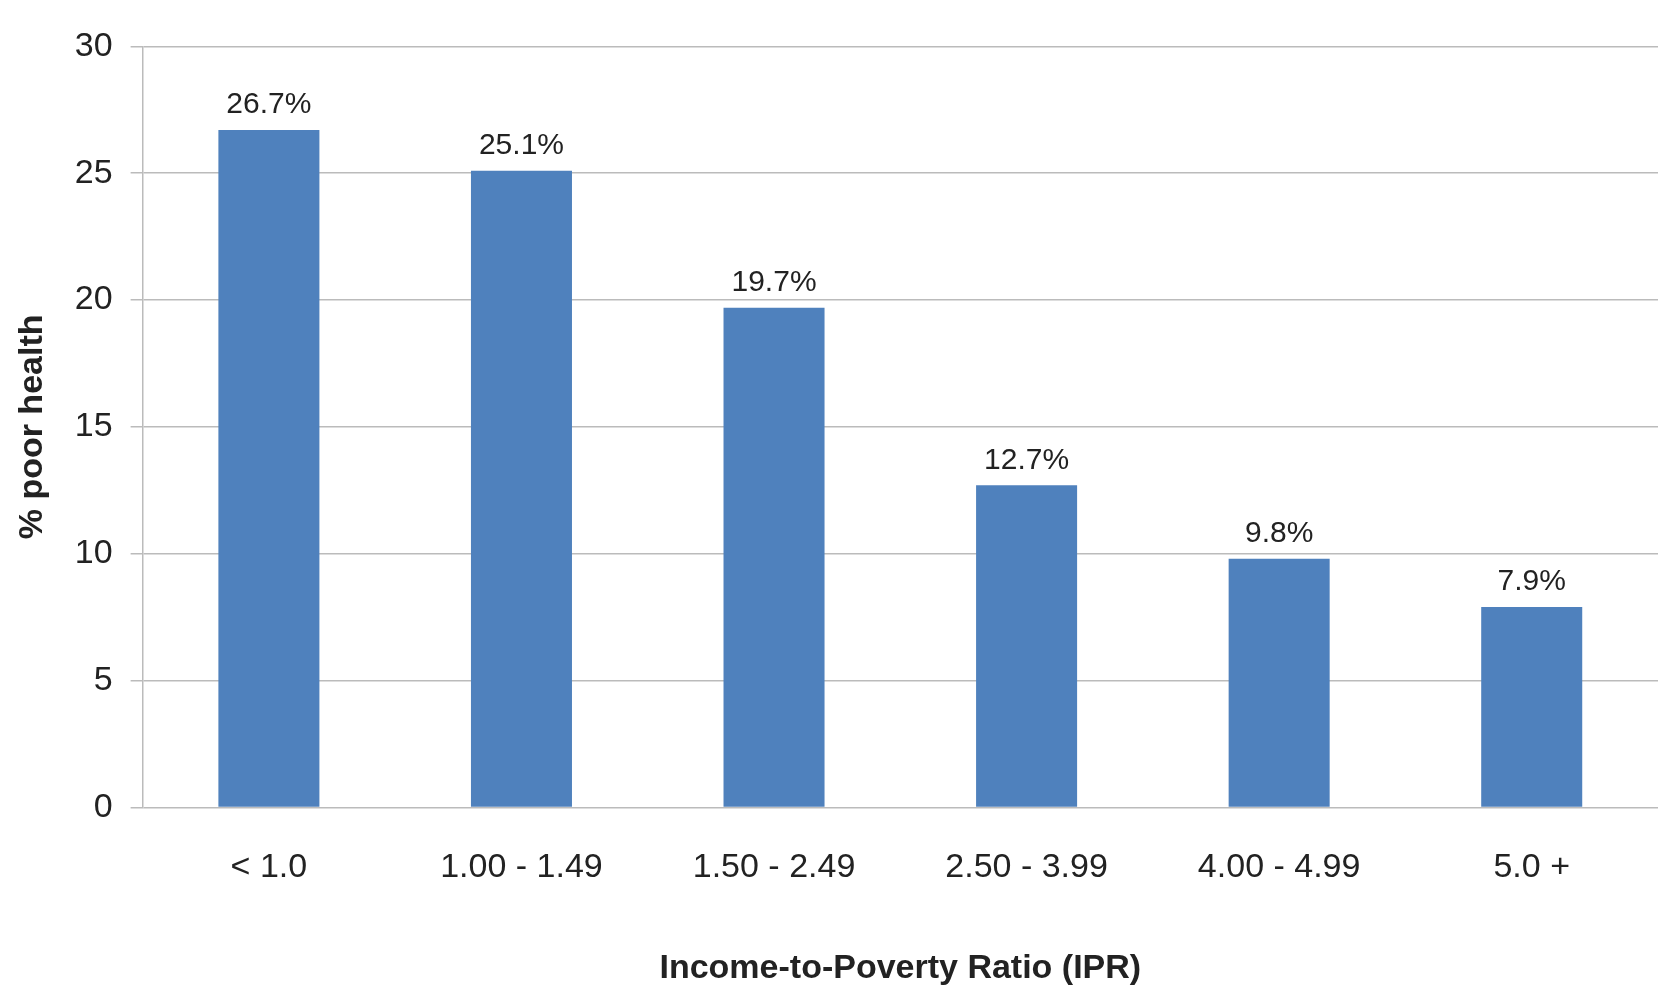  I want to click on x-tick-label: 1.50 - 2.49, so click(774, 865).